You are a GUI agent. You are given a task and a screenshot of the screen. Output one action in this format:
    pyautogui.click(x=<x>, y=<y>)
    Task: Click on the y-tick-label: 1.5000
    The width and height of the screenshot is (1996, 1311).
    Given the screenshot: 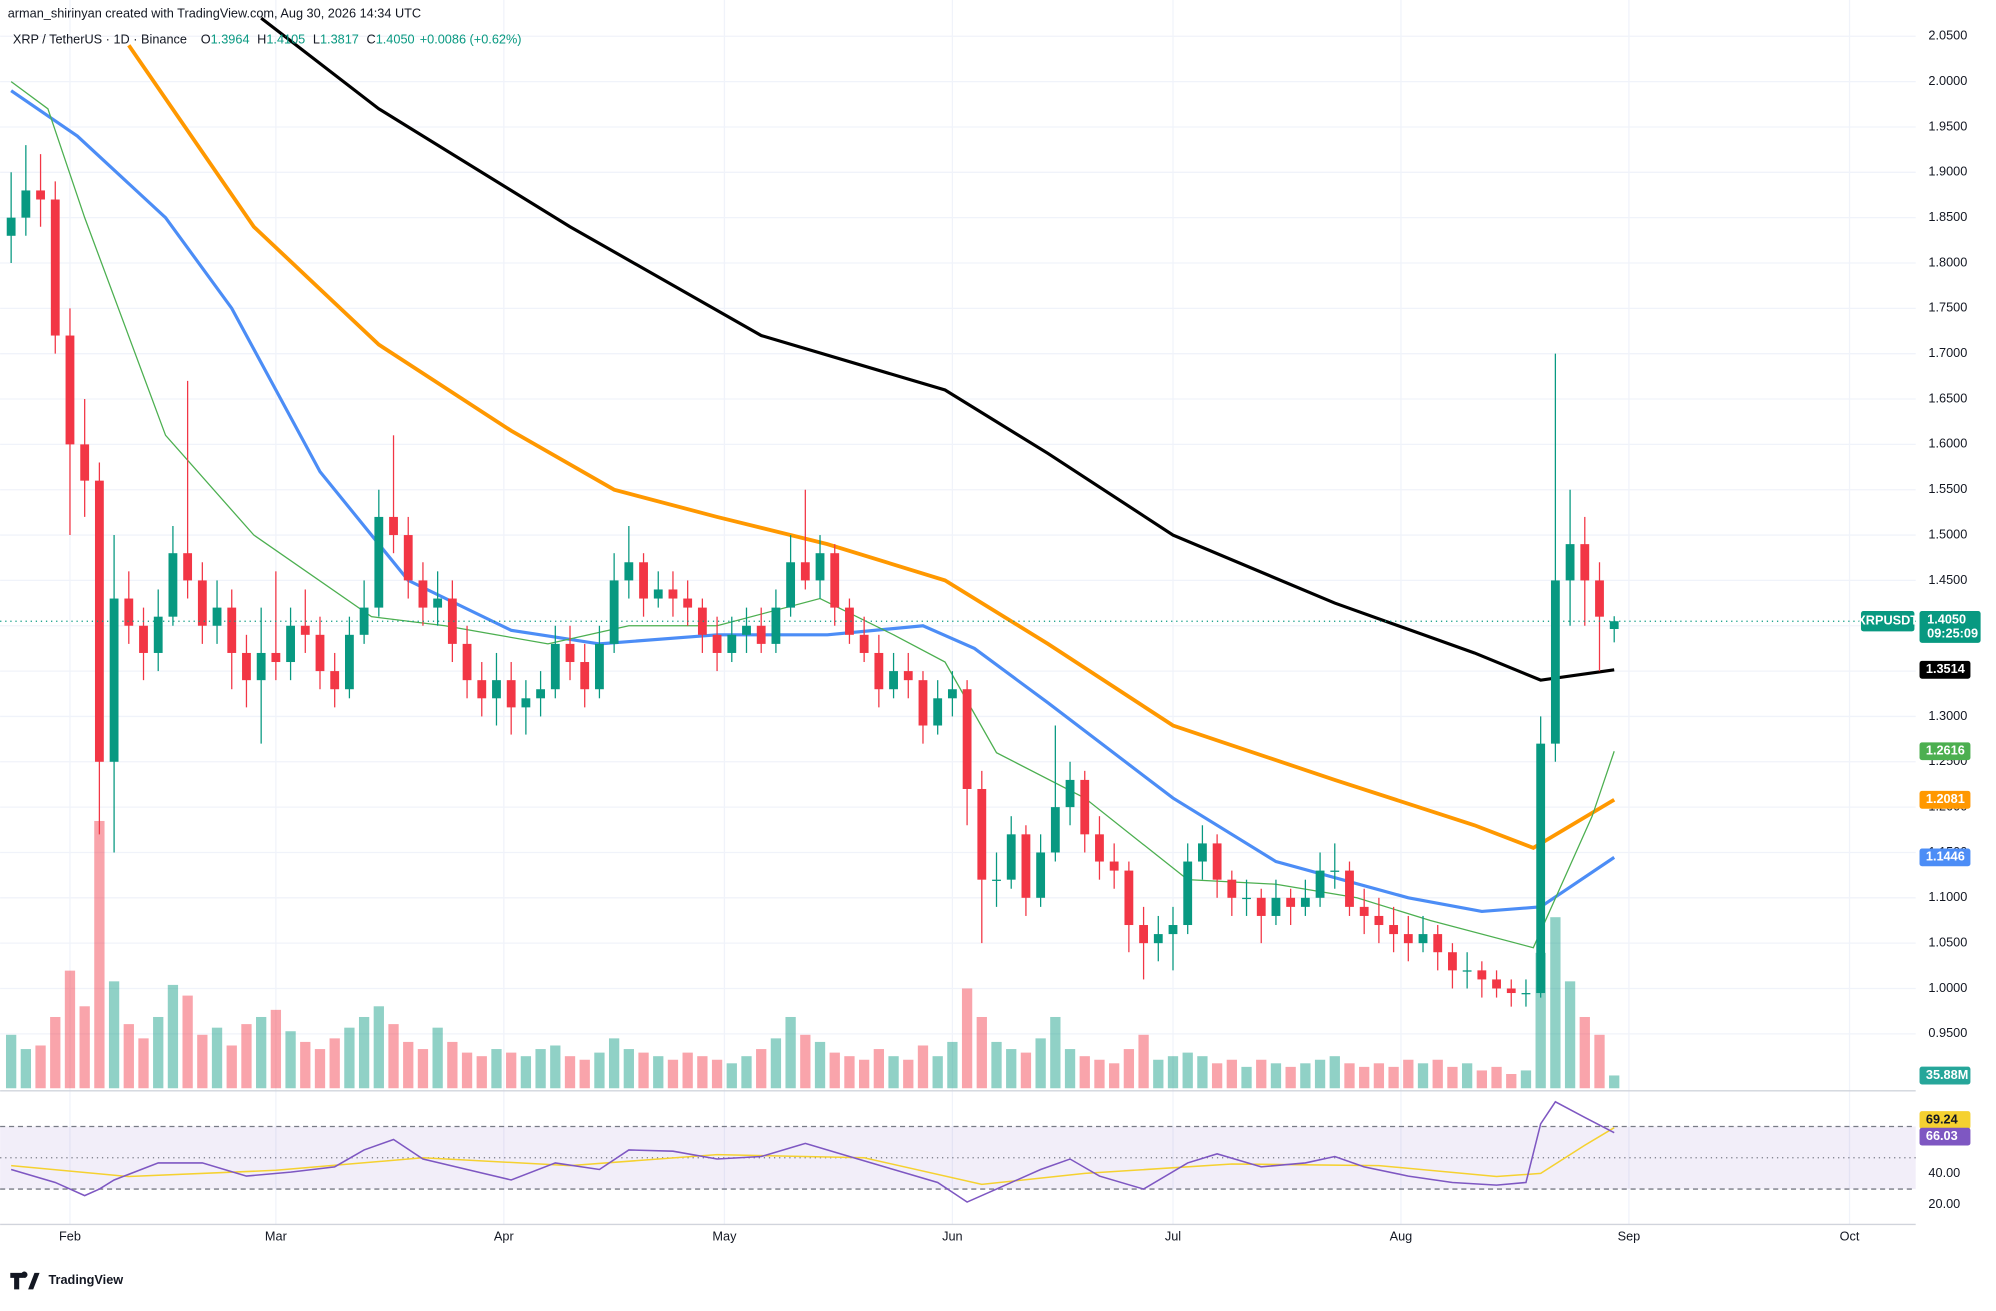 What is the action you would take?
    pyautogui.click(x=1947, y=533)
    